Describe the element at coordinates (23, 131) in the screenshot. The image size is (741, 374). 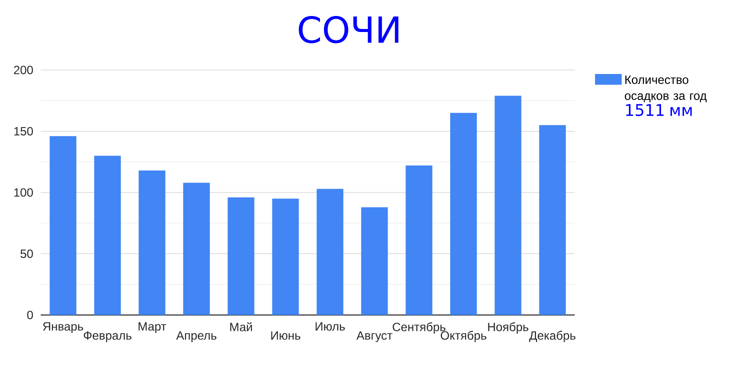
I see `y-tick-label: 150` at that location.